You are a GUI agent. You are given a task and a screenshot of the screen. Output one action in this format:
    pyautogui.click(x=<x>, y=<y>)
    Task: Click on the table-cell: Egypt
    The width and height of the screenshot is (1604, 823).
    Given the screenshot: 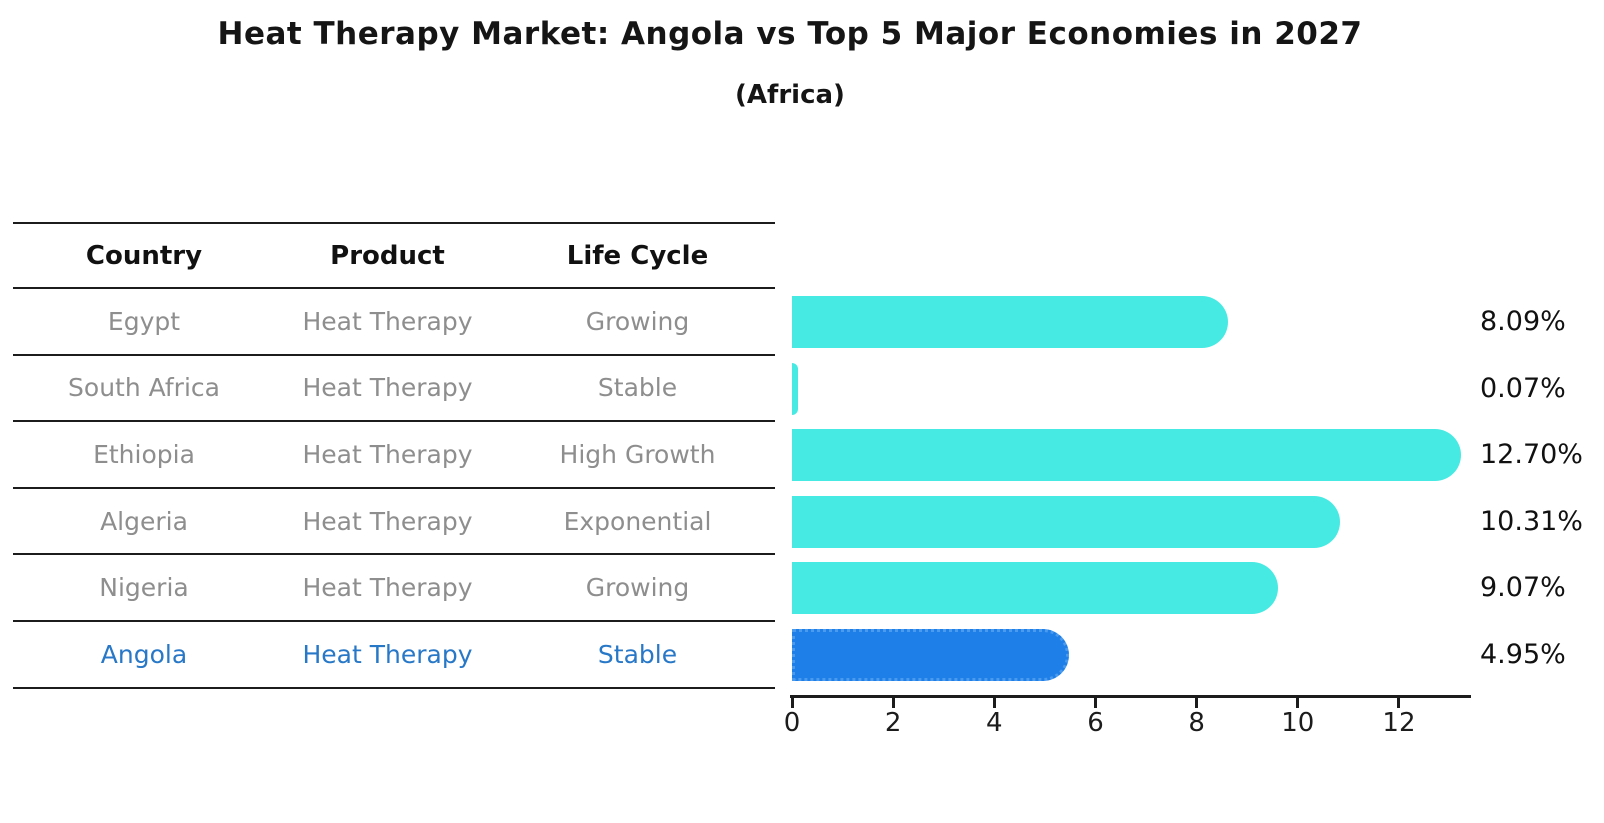 What is the action you would take?
    pyautogui.click(x=144, y=321)
    